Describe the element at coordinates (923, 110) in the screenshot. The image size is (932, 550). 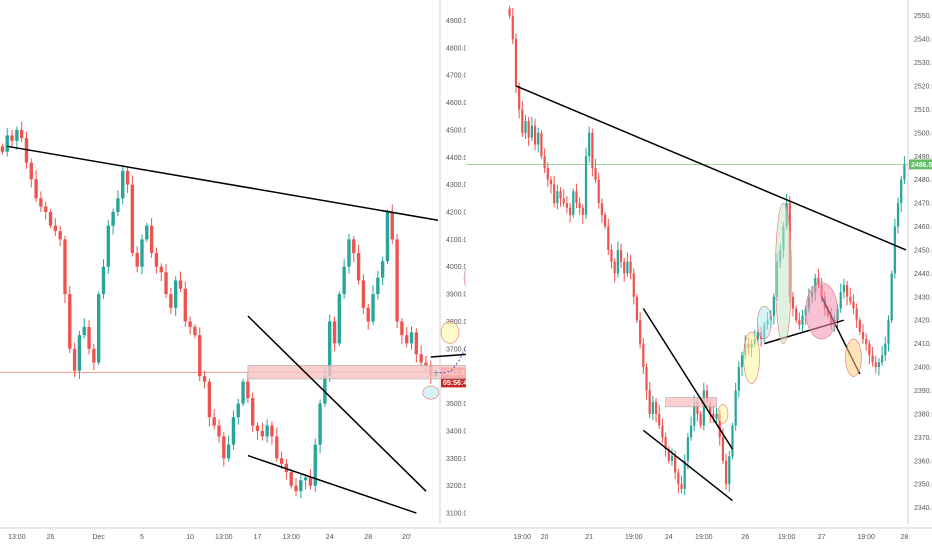
I see `y-tick-label: 2510.00` at that location.